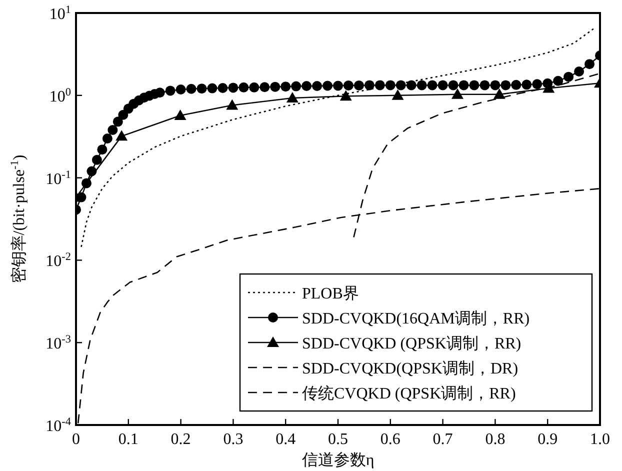  I want to click on x-tick-label: 1.0, so click(600, 439).